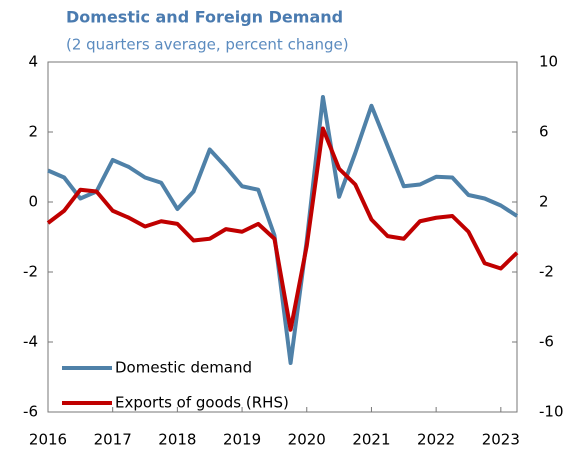 This screenshot has width=566, height=449. What do you see at coordinates (33, 132) in the screenshot?
I see `y-tick-label: 2` at bounding box center [33, 132].